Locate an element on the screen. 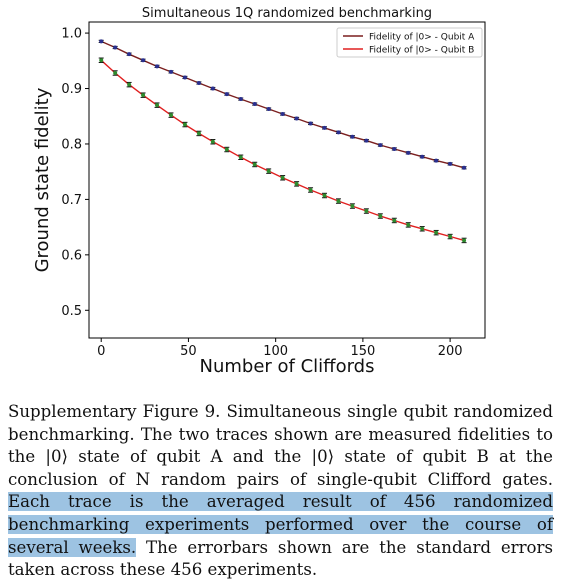 Image resolution: width=564 pixels, height=586 pixels. y-tick-label: 0.6 is located at coordinates (71, 255).